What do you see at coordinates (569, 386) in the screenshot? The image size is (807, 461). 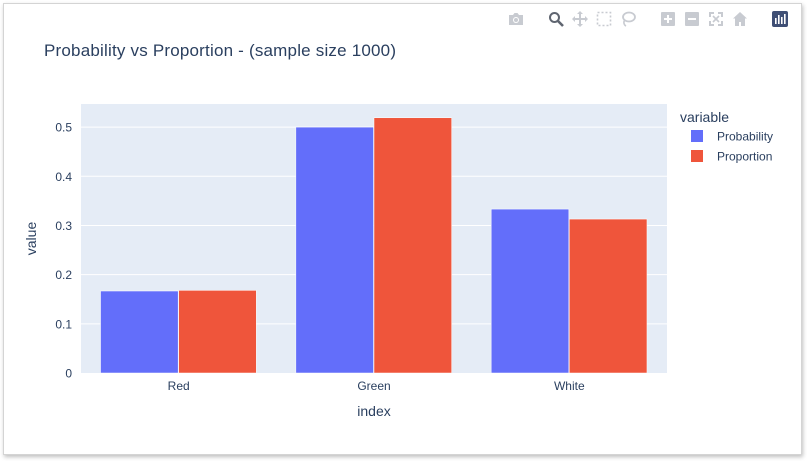 I see `x-tick-label: White` at bounding box center [569, 386].